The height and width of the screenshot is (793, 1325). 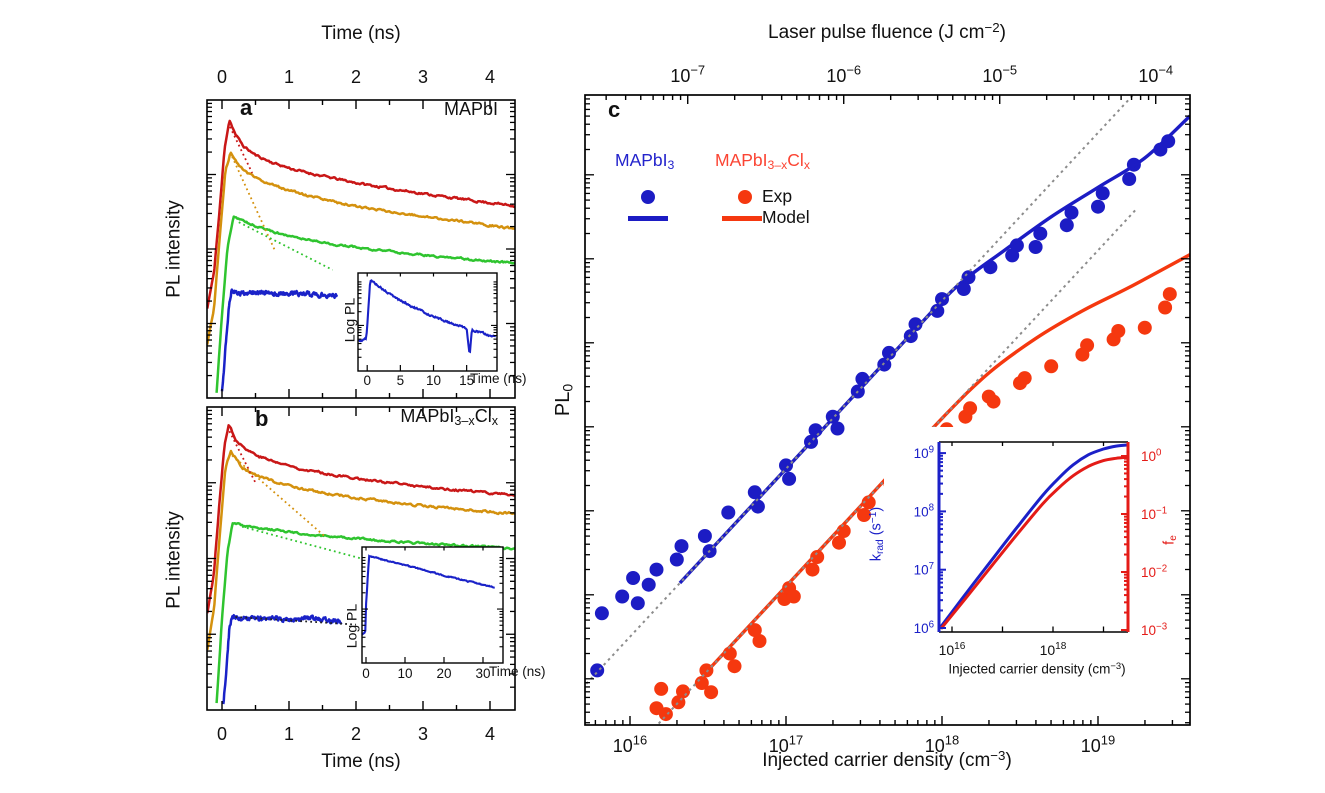 What do you see at coordinates (279, 340) in the screenshot?
I see `panel-a-decay-low-fluence` at bounding box center [279, 340].